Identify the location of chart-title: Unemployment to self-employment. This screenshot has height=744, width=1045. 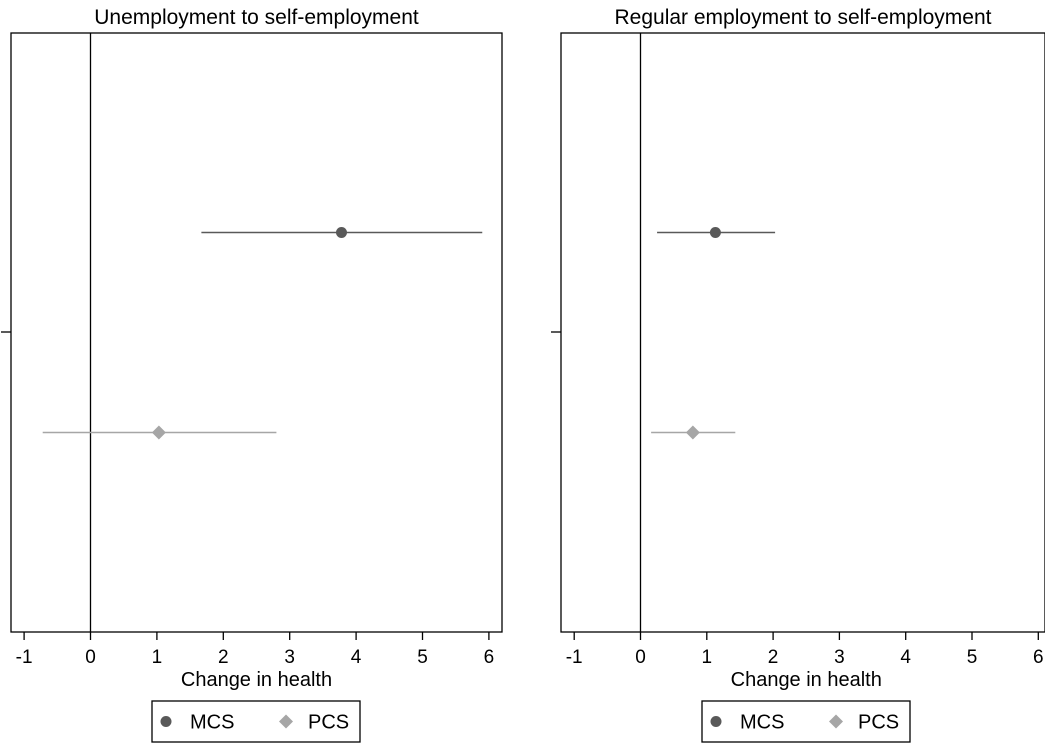
(256, 17).